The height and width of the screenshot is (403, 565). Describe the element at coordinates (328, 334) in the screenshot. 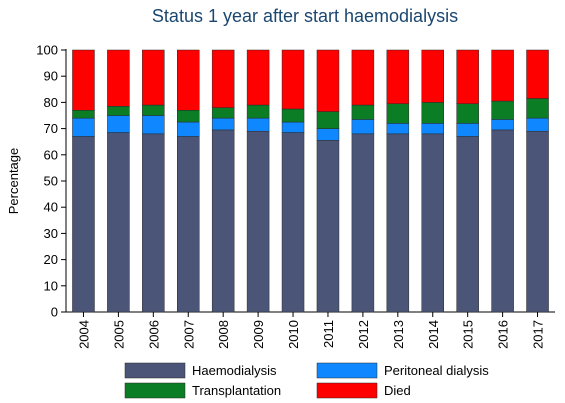

I see `x-tick-label: 2011` at that location.